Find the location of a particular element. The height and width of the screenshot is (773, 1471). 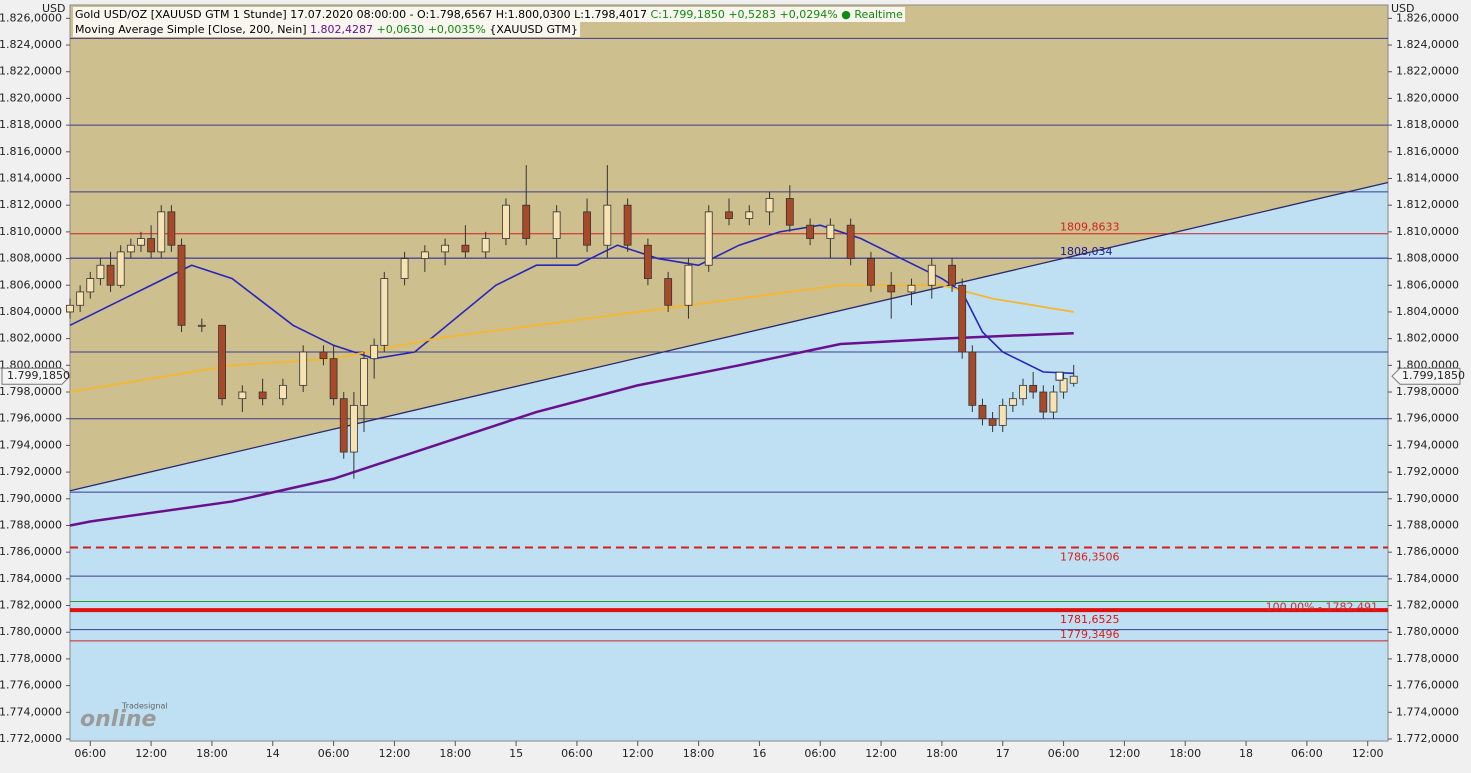

y-tick-label: 1.796,0000 is located at coordinates (31, 418).